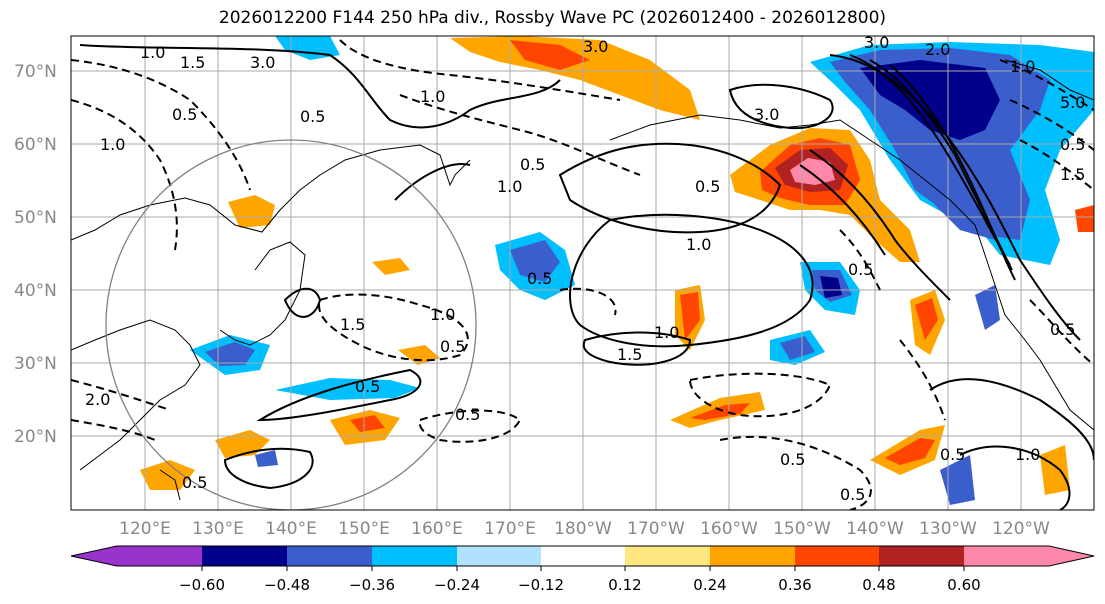  Describe the element at coordinates (656, 529) in the screenshot. I see `lon-label: 170°W` at that location.